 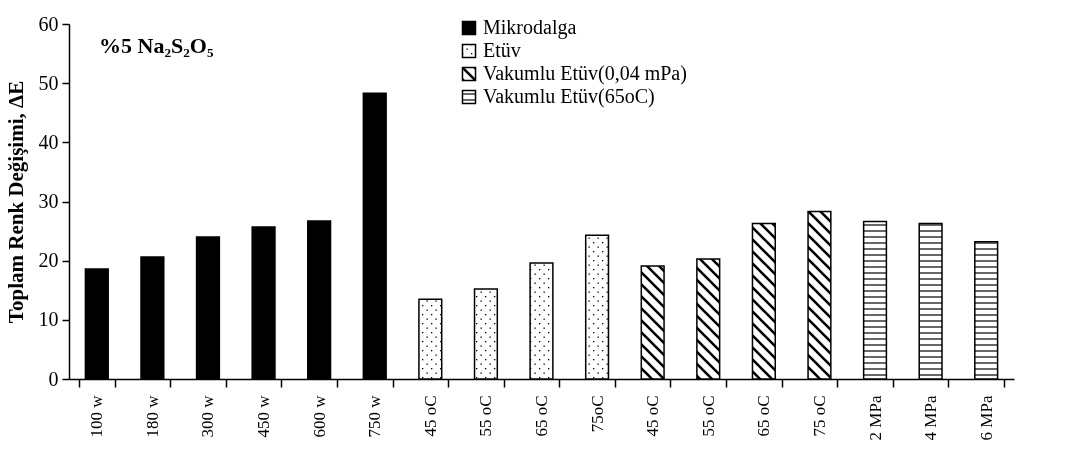 I want to click on legend-label: Vakumlu Etüv(0,04 mPa), so click(x=585, y=73).